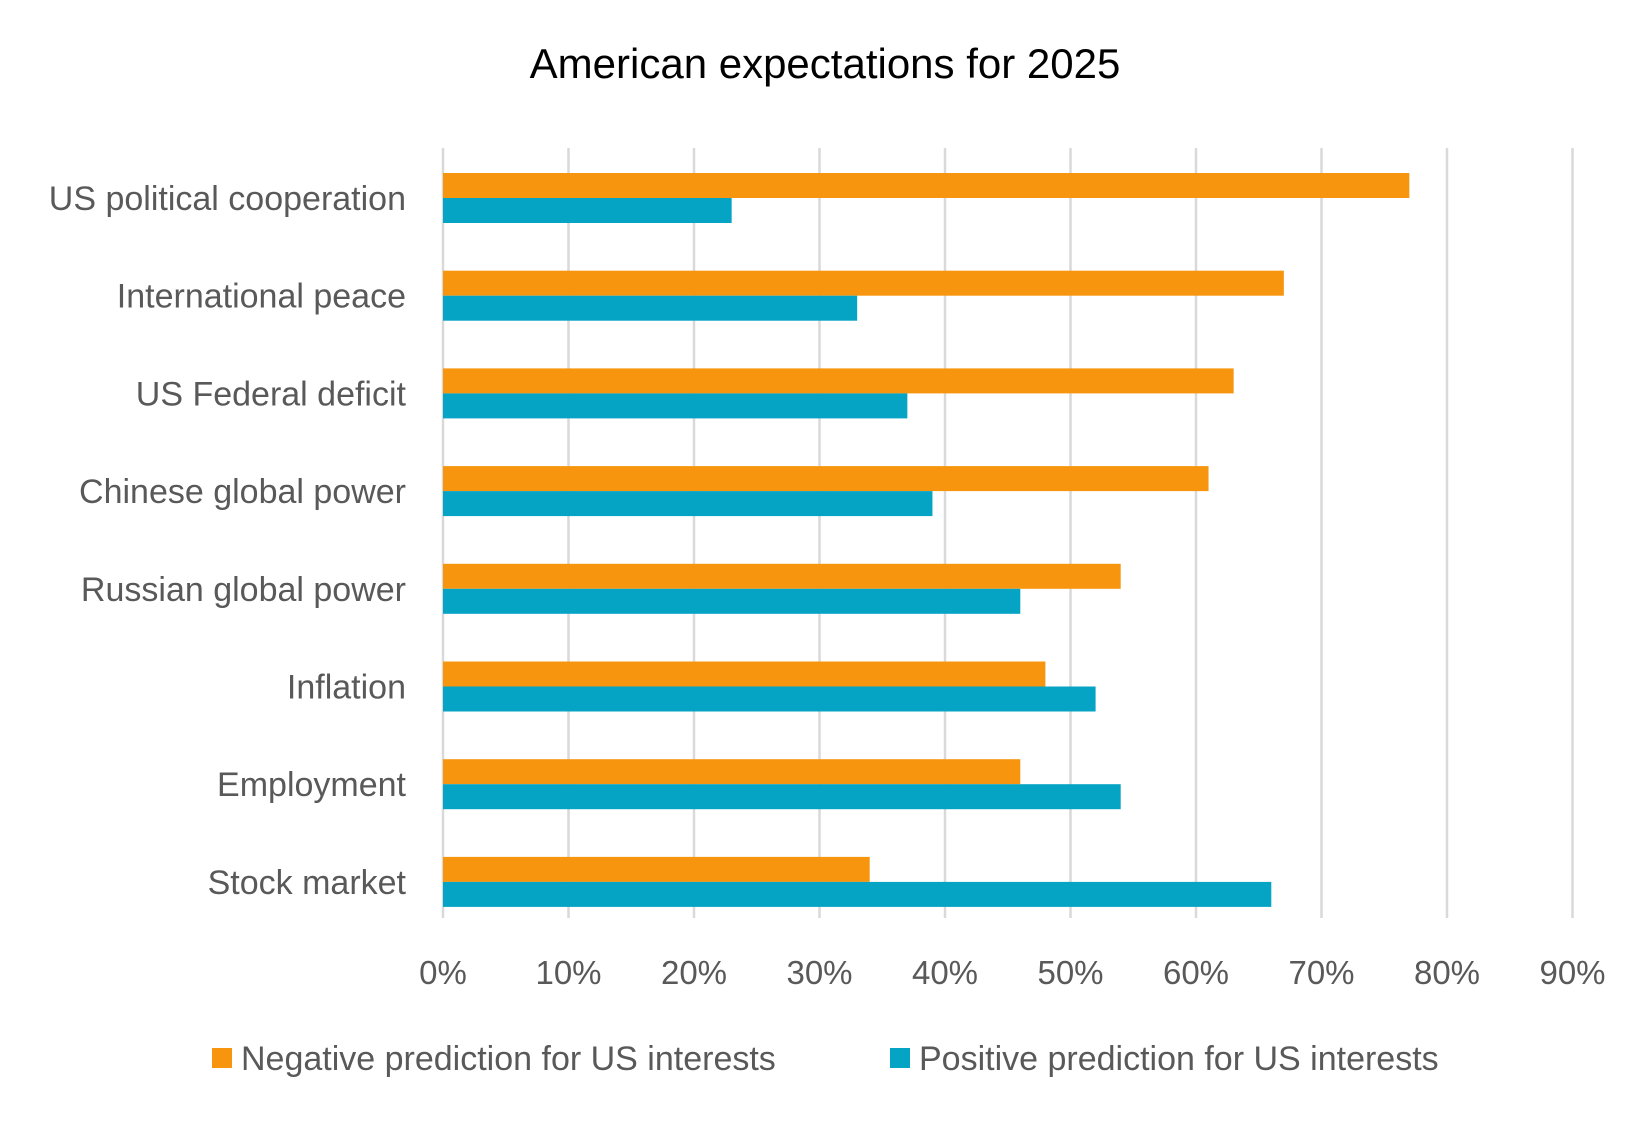 Image resolution: width=1650 pixels, height=1121 pixels. I want to click on chart-title: American expectations for 2025, so click(825, 63).